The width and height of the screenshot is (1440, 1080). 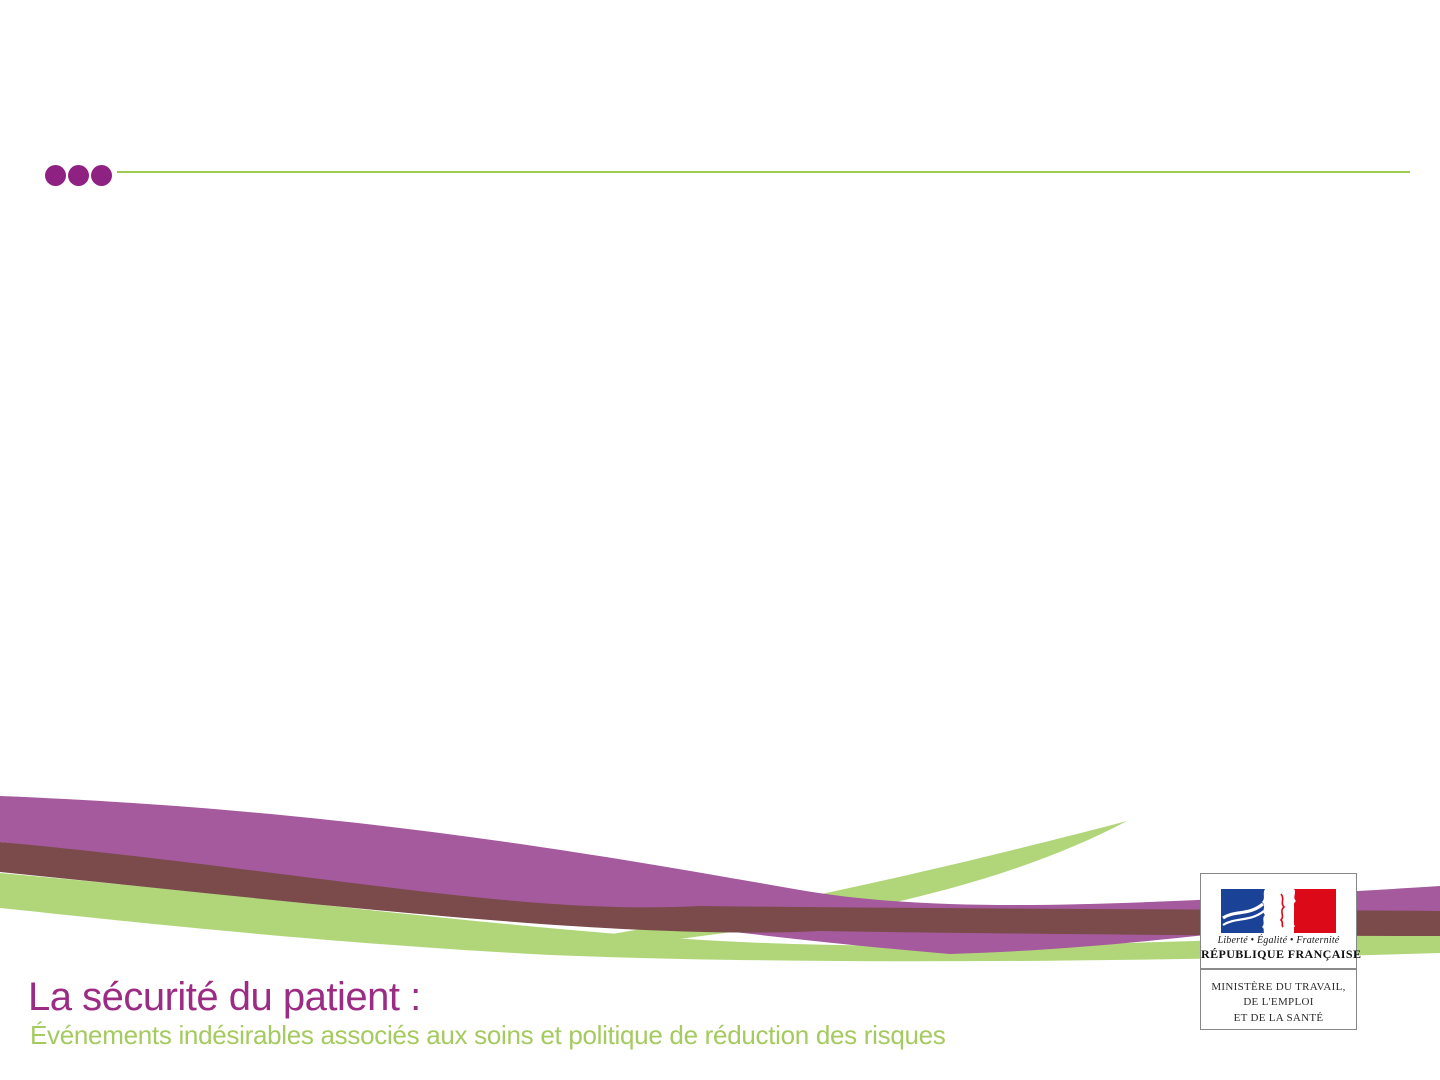 What do you see at coordinates (836, 886) in the screenshot?
I see `wave-green-blade` at bounding box center [836, 886].